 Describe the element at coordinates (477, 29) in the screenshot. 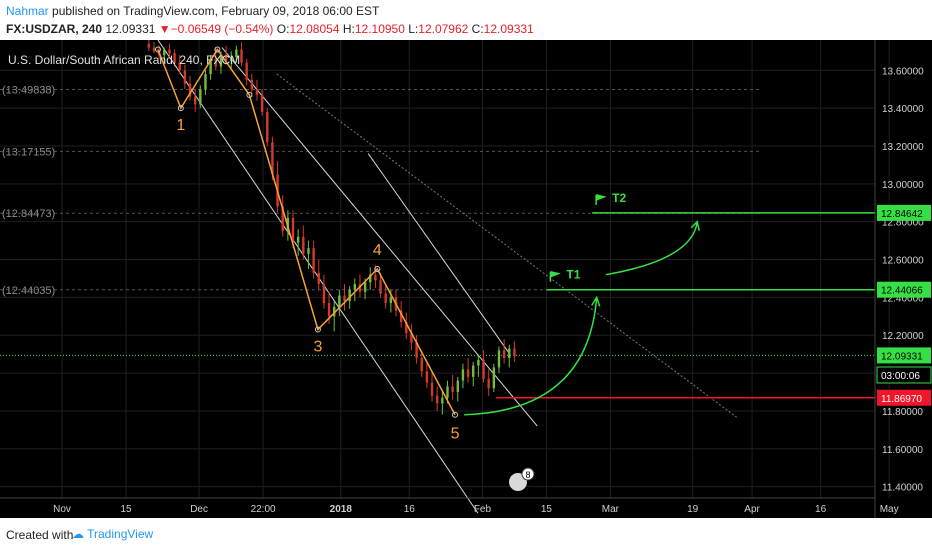

I see `close-label: C:` at that location.